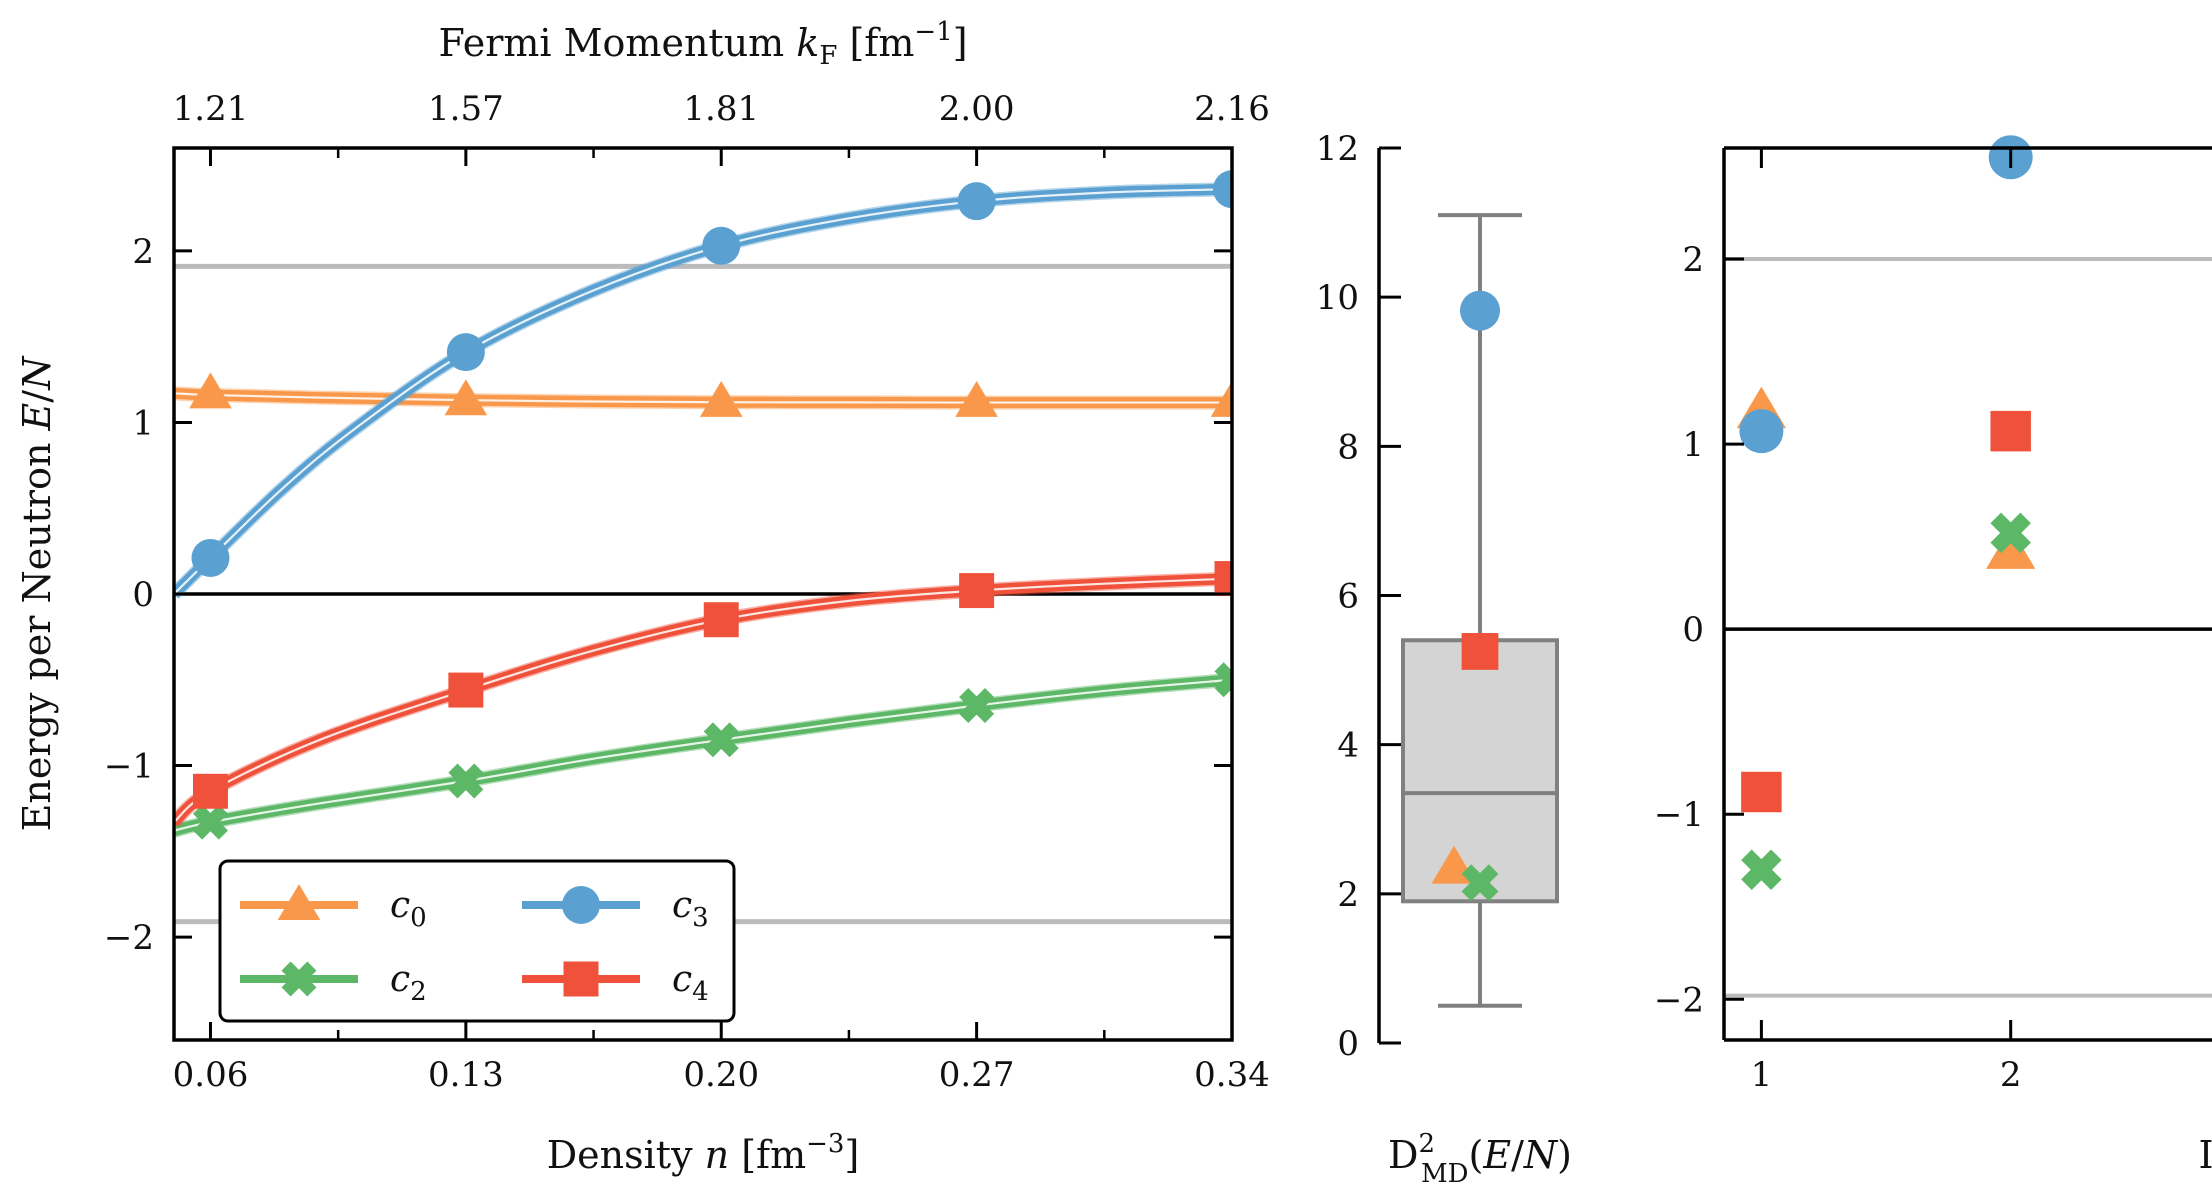 This screenshot has height=1200, width=2212. Describe the element at coordinates (2205, 1155) in the screenshot. I see `scatter-x-axis-label: I` at that location.